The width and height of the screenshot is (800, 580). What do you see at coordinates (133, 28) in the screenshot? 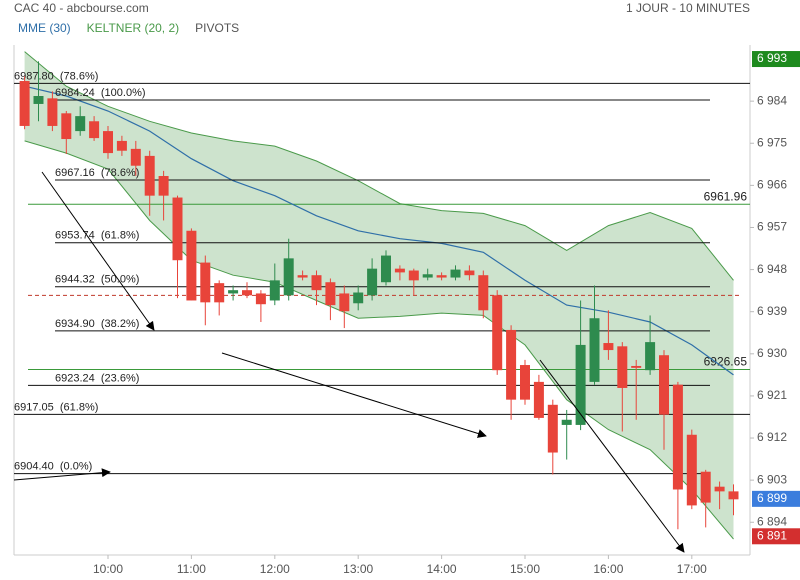
I see `legend-label: KELTNER (20, 2)` at bounding box center [133, 28].